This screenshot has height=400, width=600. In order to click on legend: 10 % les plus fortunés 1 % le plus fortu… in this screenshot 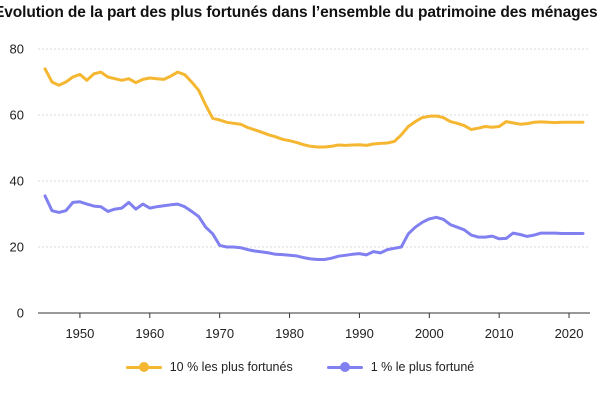, I will do `click(300, 367)`.